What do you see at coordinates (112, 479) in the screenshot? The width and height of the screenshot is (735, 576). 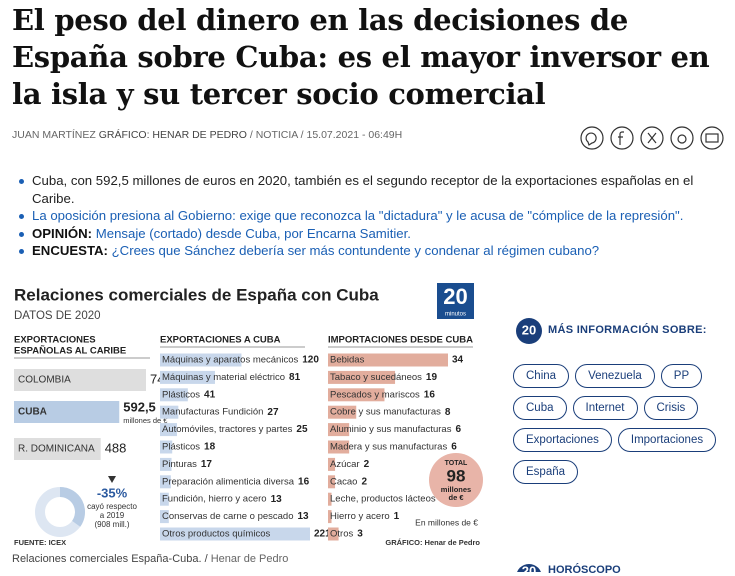 I see `arrow` at bounding box center [112, 479].